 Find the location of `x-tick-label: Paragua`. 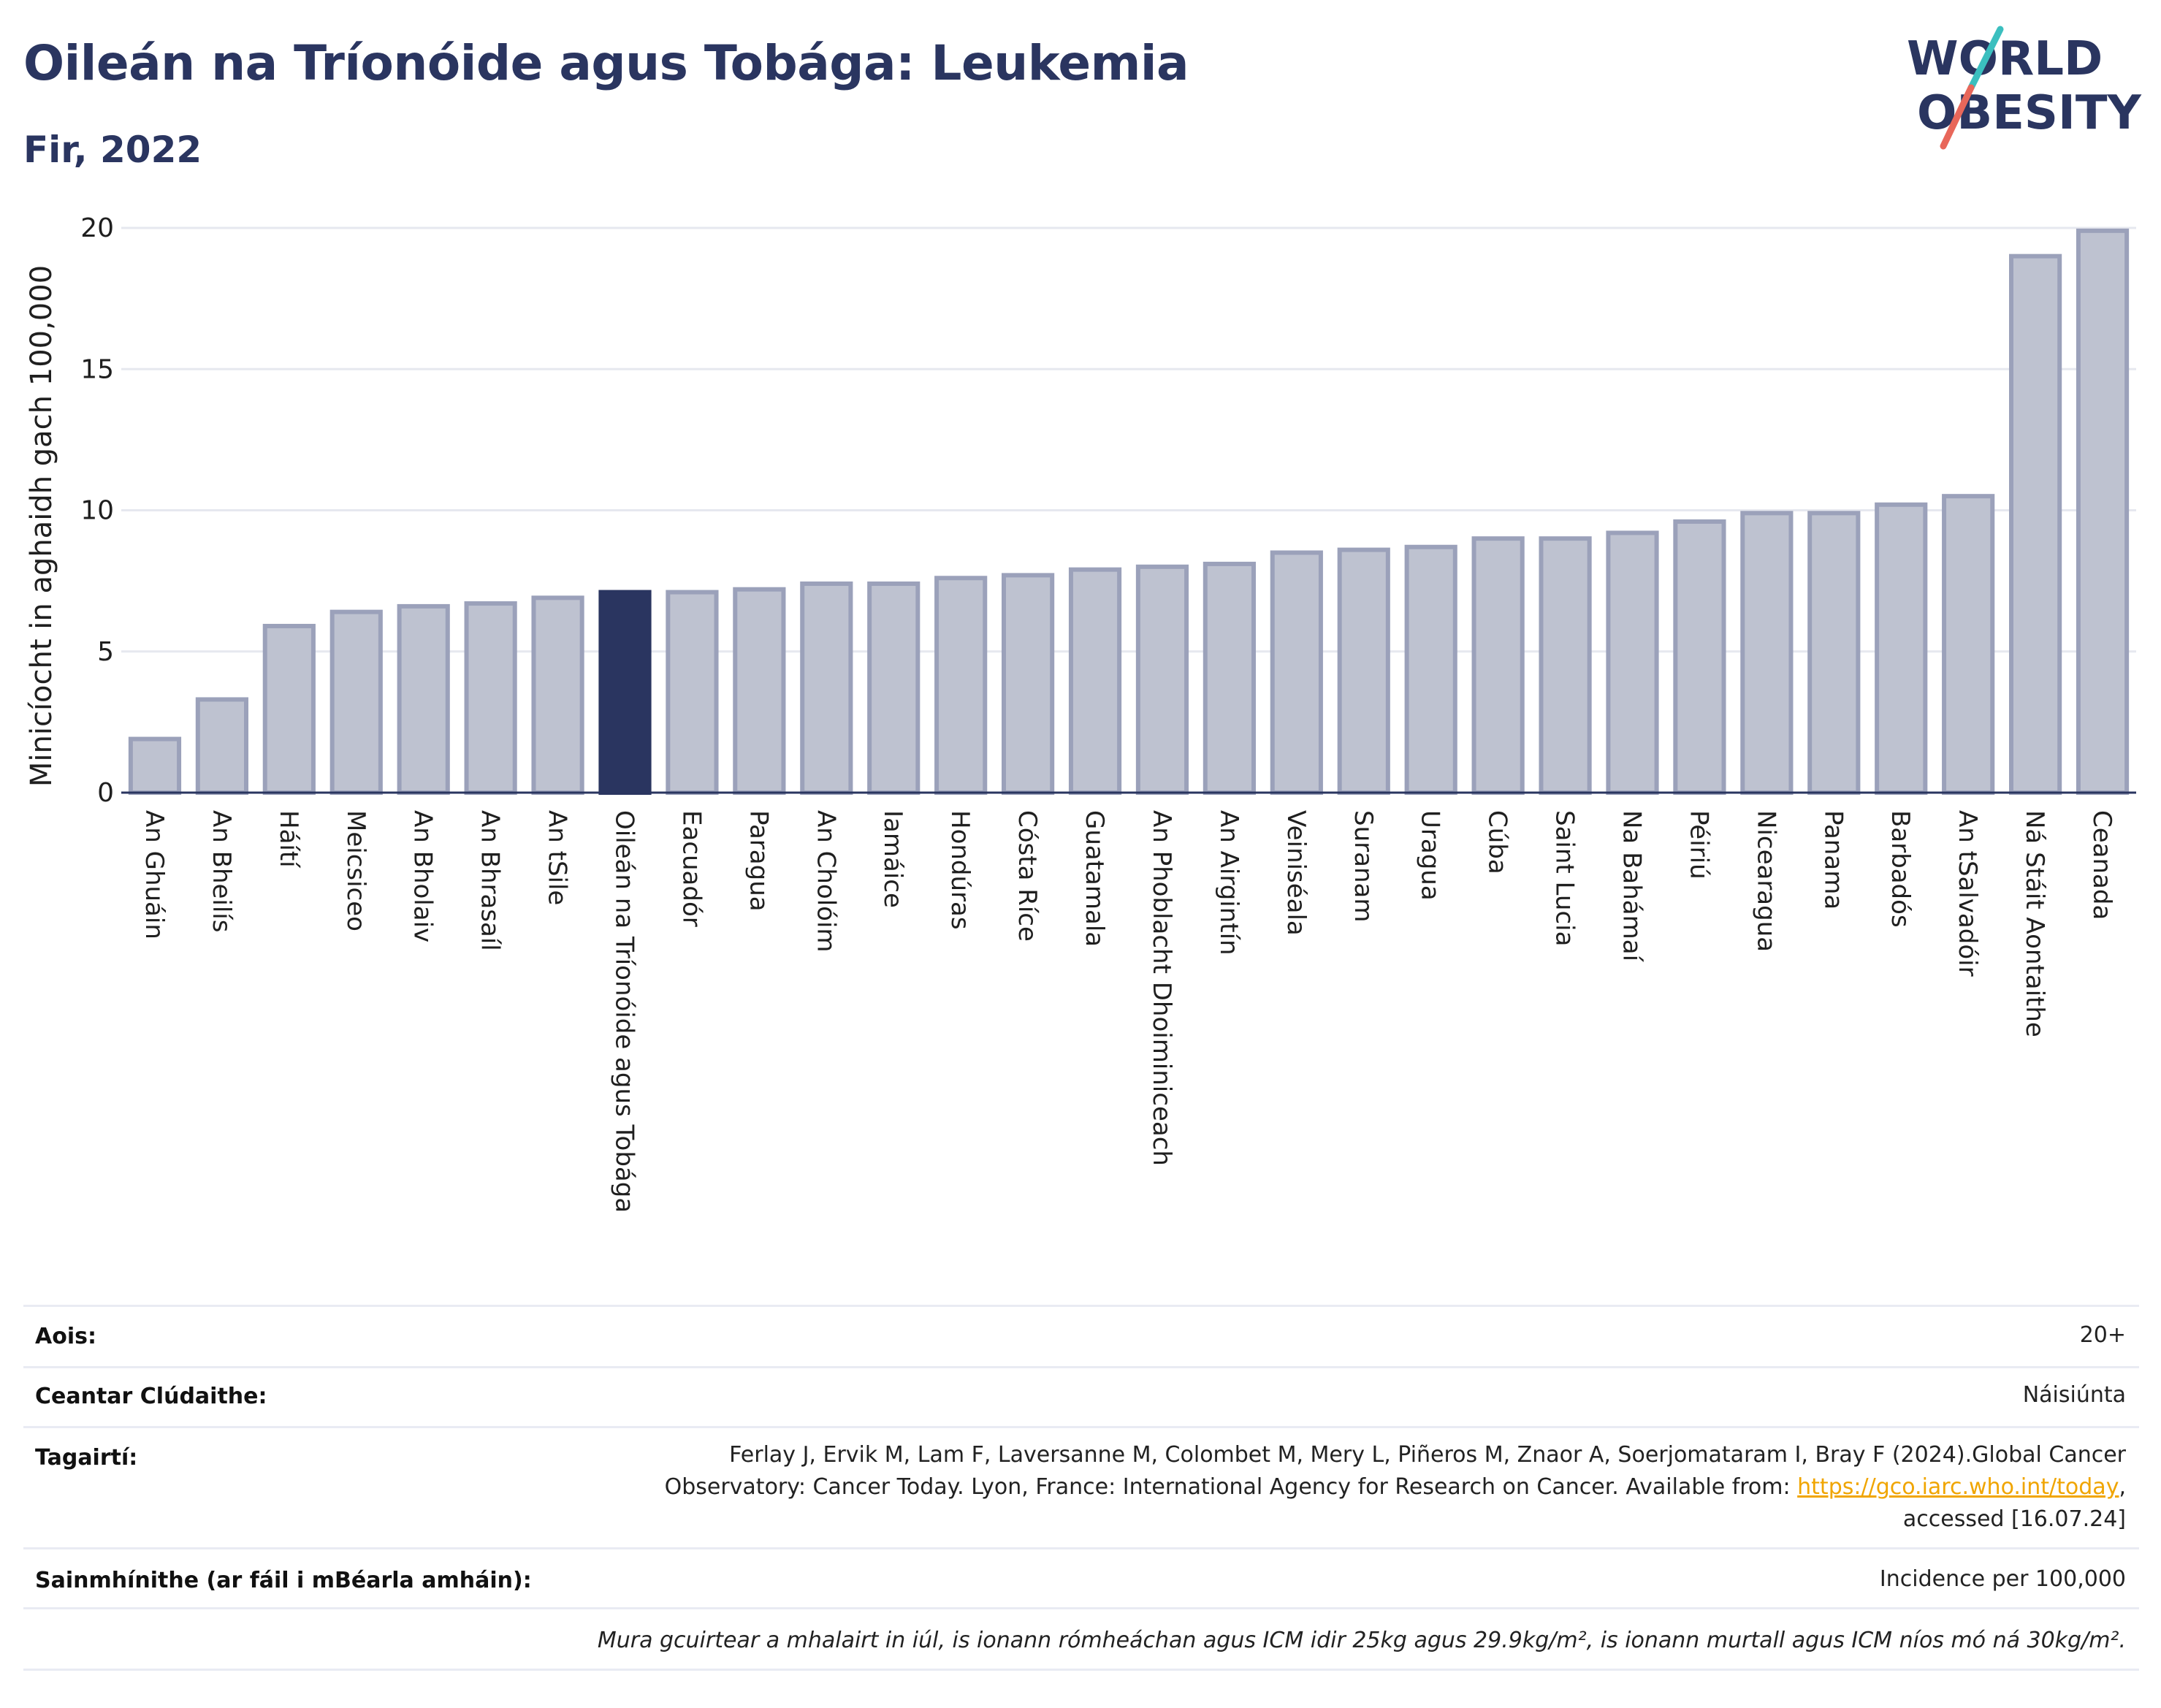

x-tick-label: Paragua is located at coordinates (759, 861).